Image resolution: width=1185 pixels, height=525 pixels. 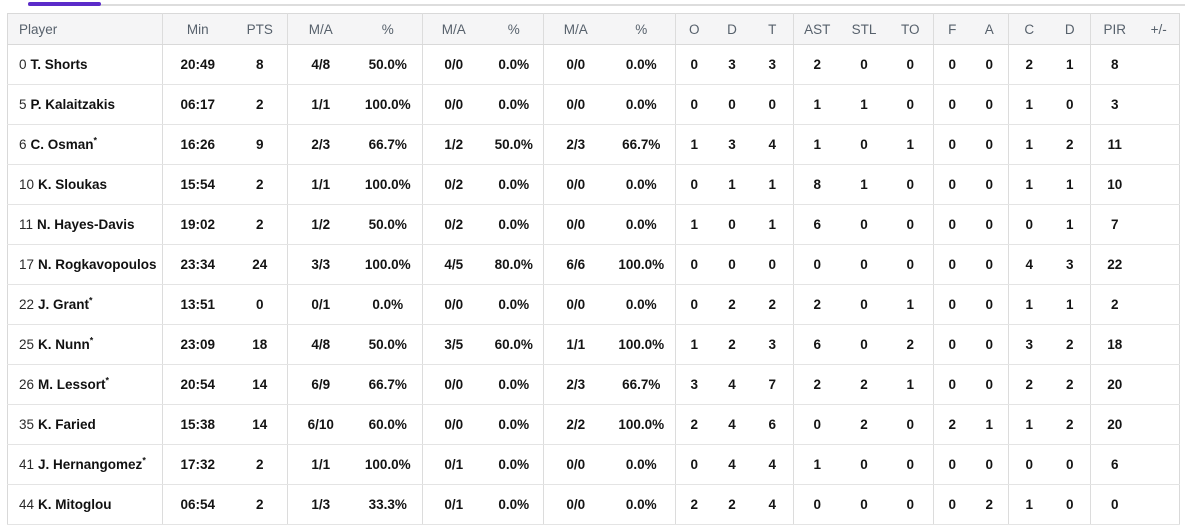 What do you see at coordinates (67, 424) in the screenshot?
I see `player-name: K. Faried` at bounding box center [67, 424].